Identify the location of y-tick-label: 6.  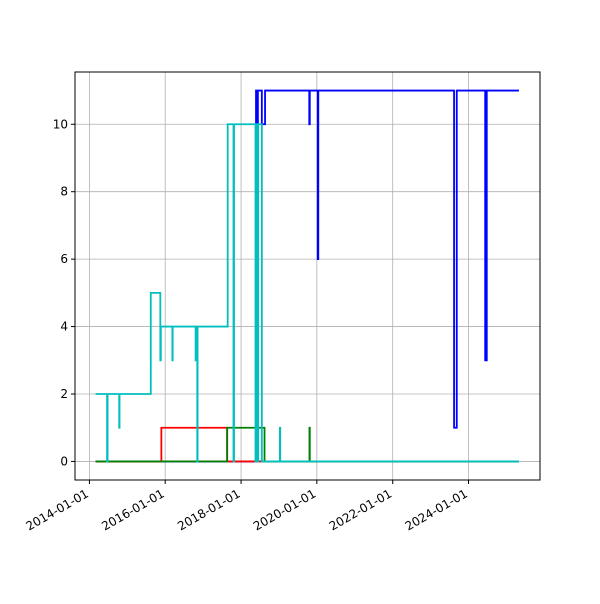
(64, 259).